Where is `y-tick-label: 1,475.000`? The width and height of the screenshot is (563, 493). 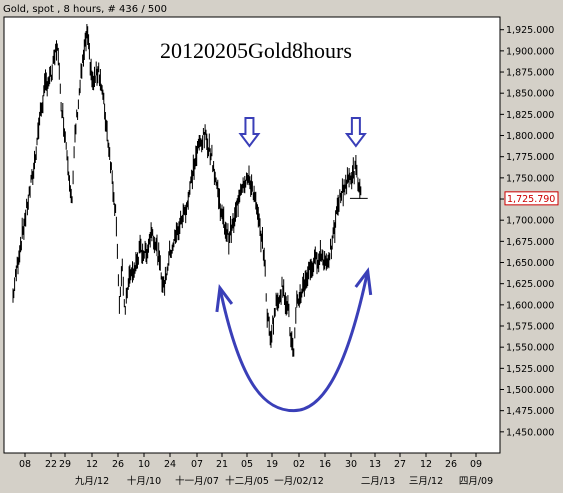 y-tick-label: 1,475.000 is located at coordinates (530, 411).